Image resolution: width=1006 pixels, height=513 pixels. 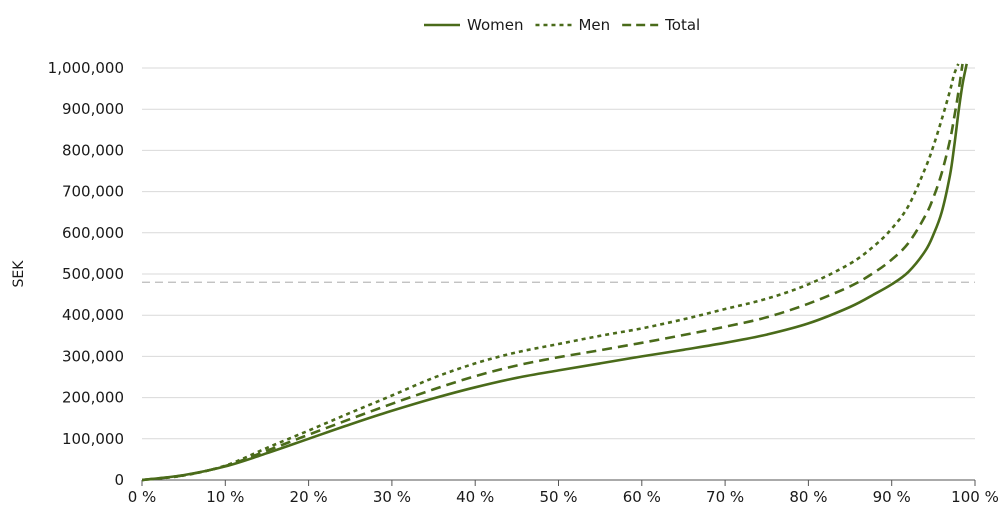 I want to click on legend-label: Total, so click(x=682, y=25).